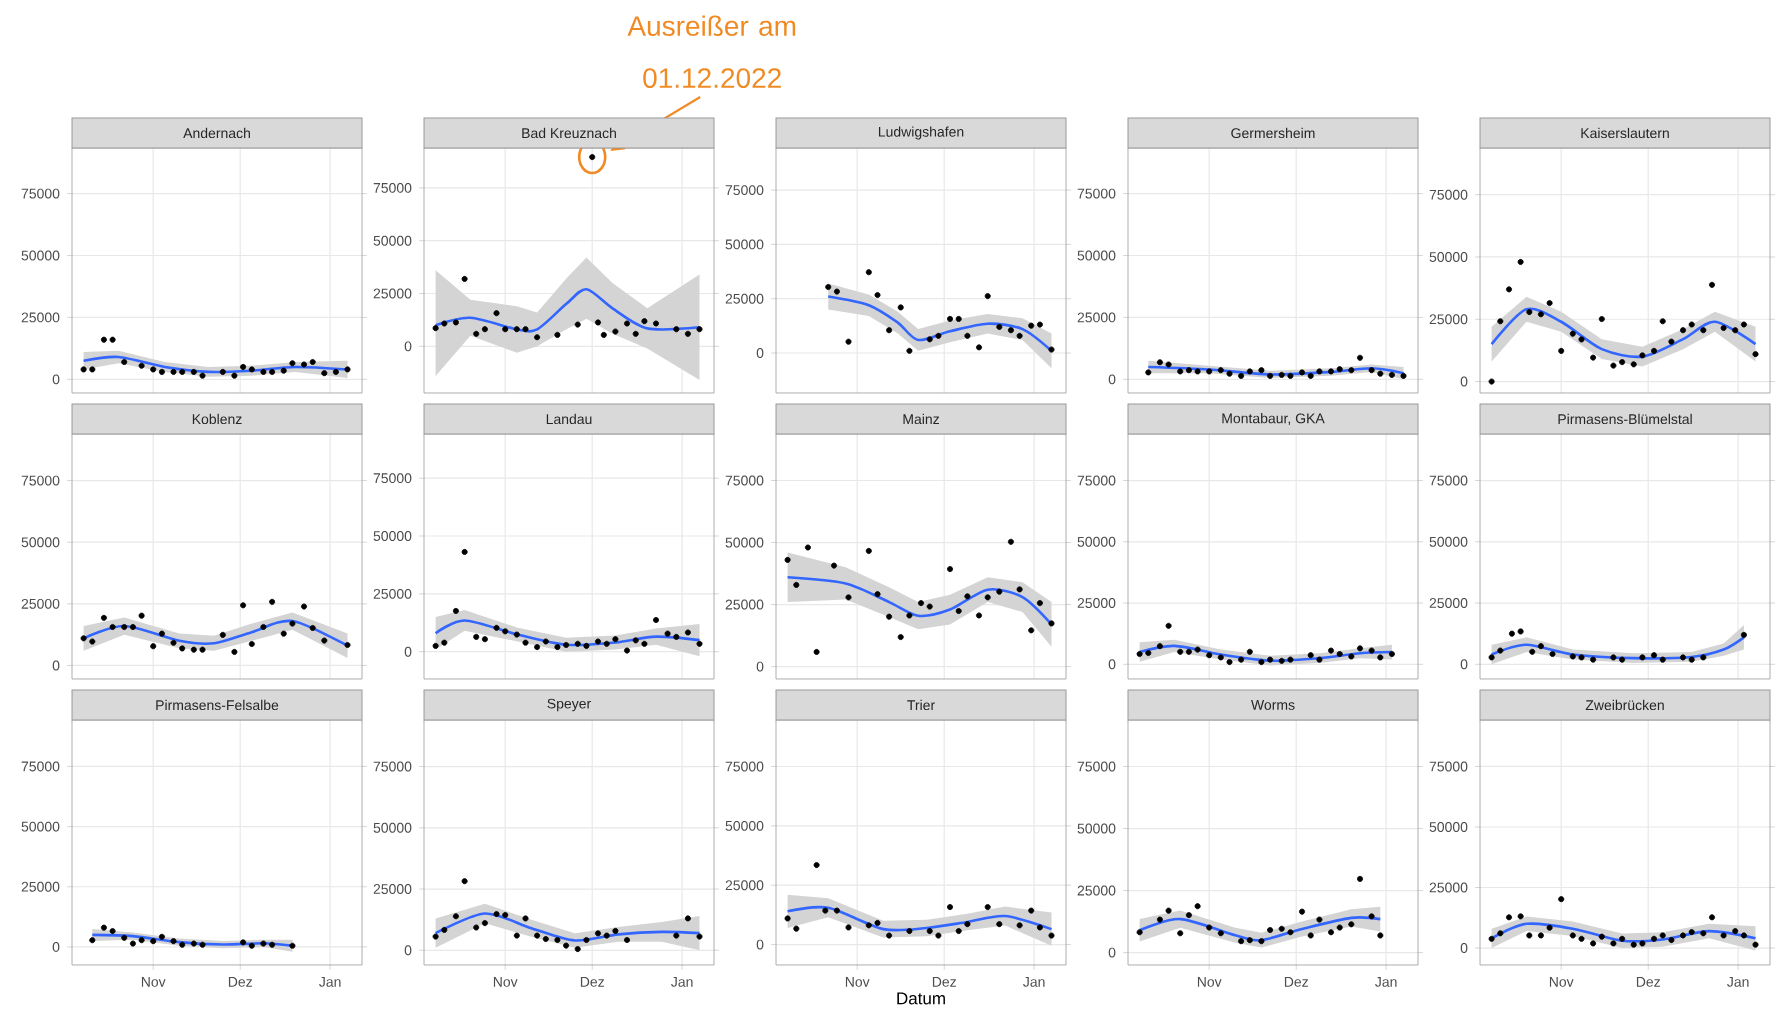 The image size is (1787, 1011). Describe the element at coordinates (216, 133) in the screenshot. I see `chart-title: Andernach` at that location.